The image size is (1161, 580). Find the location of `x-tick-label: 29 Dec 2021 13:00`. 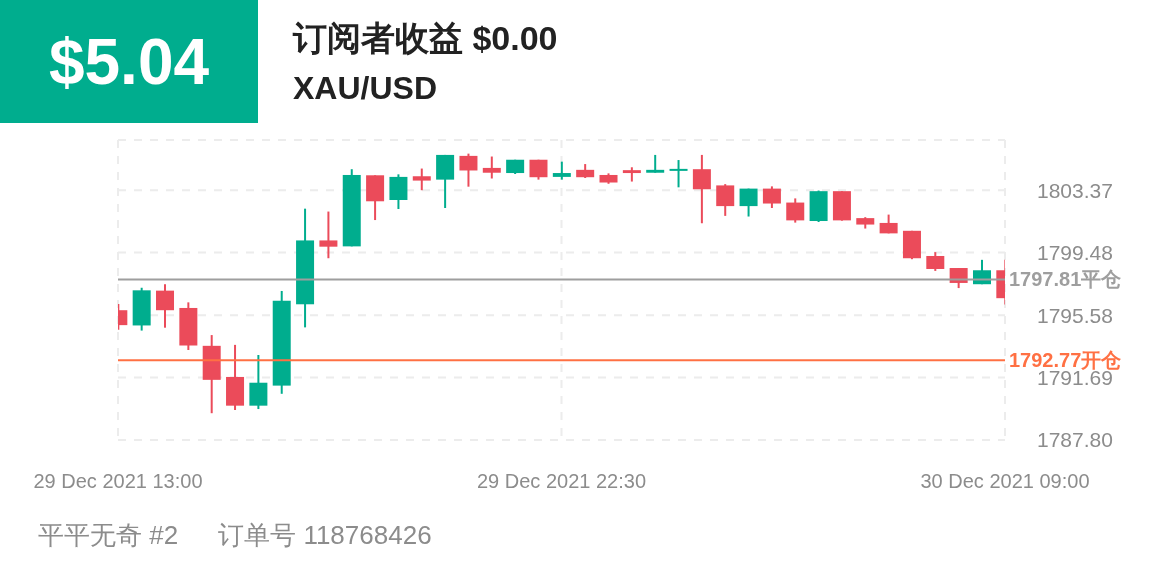

x-tick-label: 29 Dec 2021 13:00 is located at coordinates (118, 481).